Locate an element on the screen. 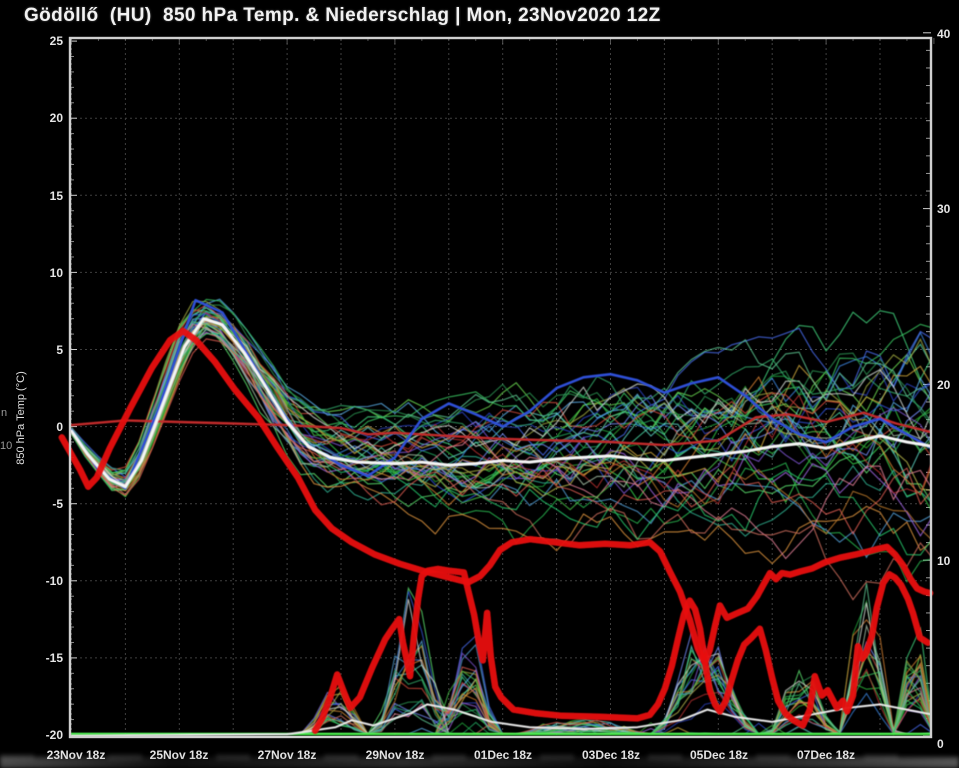 The image size is (959, 768). x-tick-label: 25Nov 18z is located at coordinates (179, 755).